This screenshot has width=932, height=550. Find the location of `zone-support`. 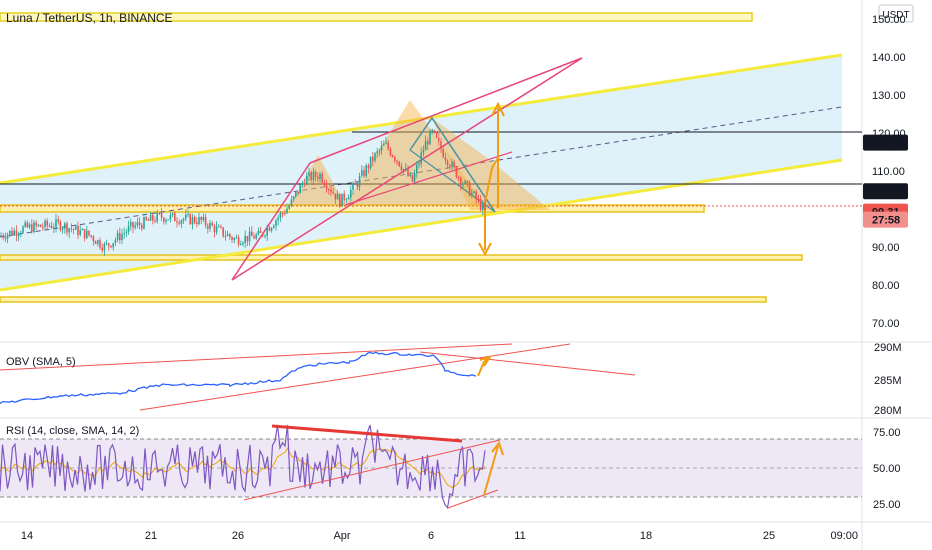

zone-support is located at coordinates (352, 208).